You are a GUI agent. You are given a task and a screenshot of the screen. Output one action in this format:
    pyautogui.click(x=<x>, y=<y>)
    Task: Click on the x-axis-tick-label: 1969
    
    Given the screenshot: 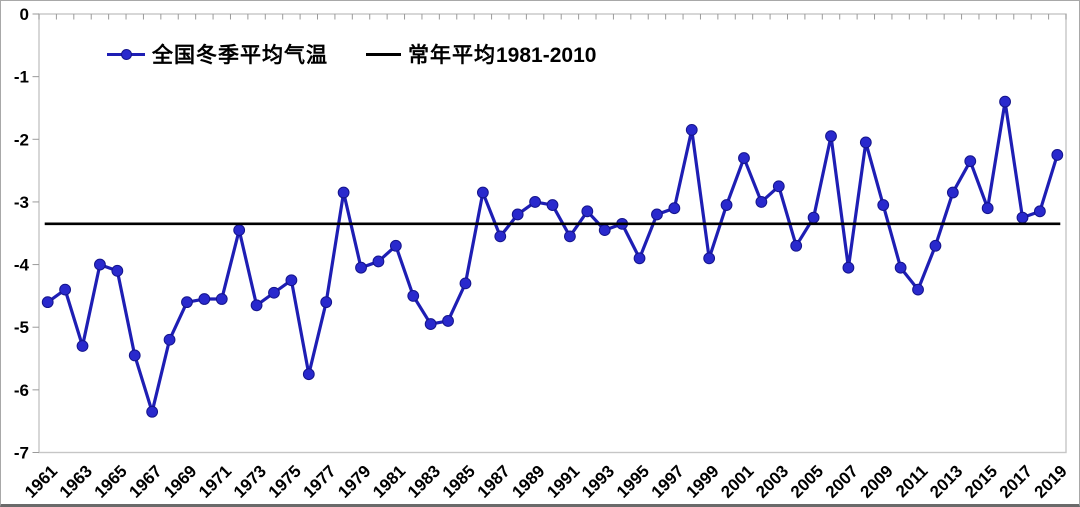 What is the action you would take?
    pyautogui.click(x=180, y=482)
    